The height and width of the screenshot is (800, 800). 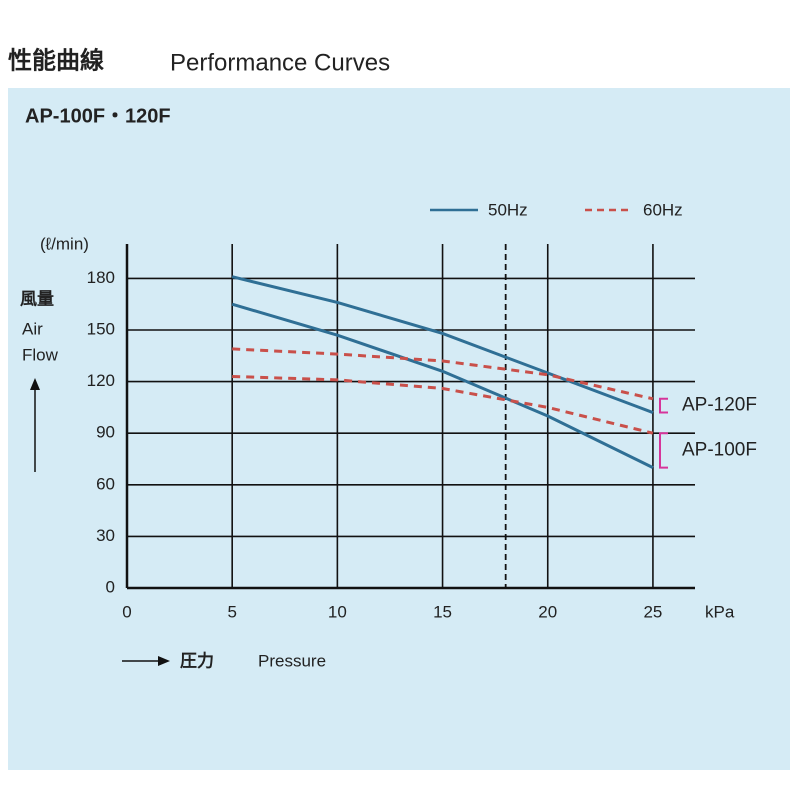 I want to click on x-tick-label: 5, so click(x=231, y=611).